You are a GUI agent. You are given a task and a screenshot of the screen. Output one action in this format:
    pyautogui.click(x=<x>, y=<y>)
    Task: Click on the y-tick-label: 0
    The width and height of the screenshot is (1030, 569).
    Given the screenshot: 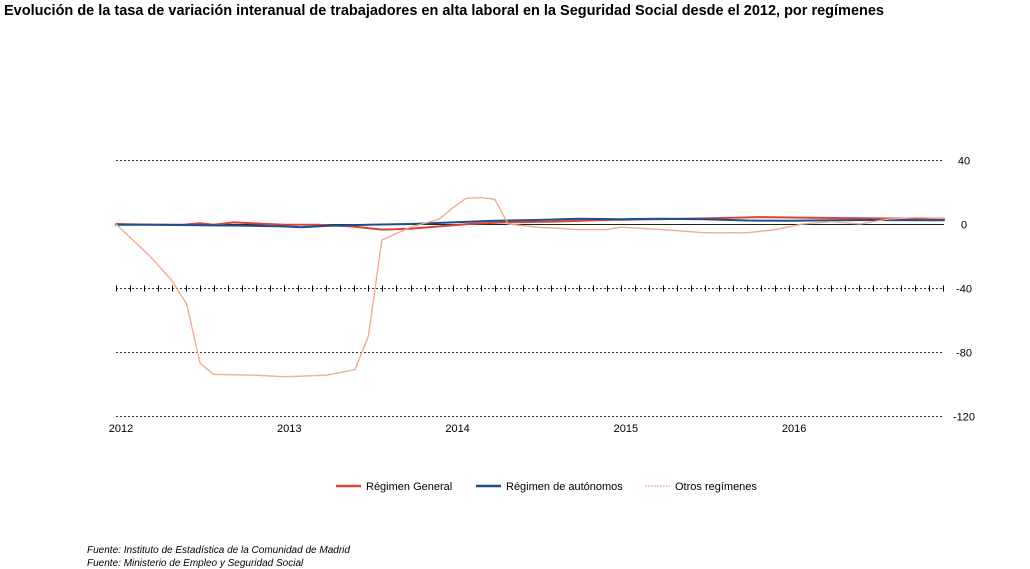 What is the action you would take?
    pyautogui.click(x=964, y=226)
    